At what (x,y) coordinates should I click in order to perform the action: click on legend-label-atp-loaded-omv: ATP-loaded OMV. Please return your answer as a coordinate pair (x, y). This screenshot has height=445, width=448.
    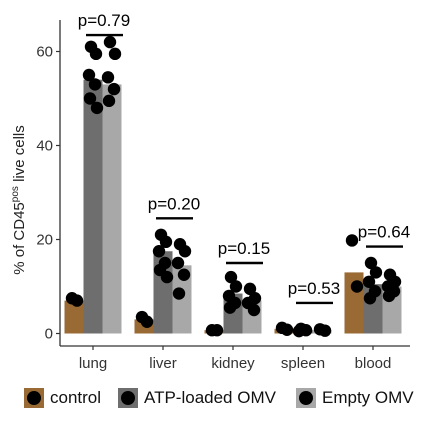
    Looking at the image, I should click on (210, 397).